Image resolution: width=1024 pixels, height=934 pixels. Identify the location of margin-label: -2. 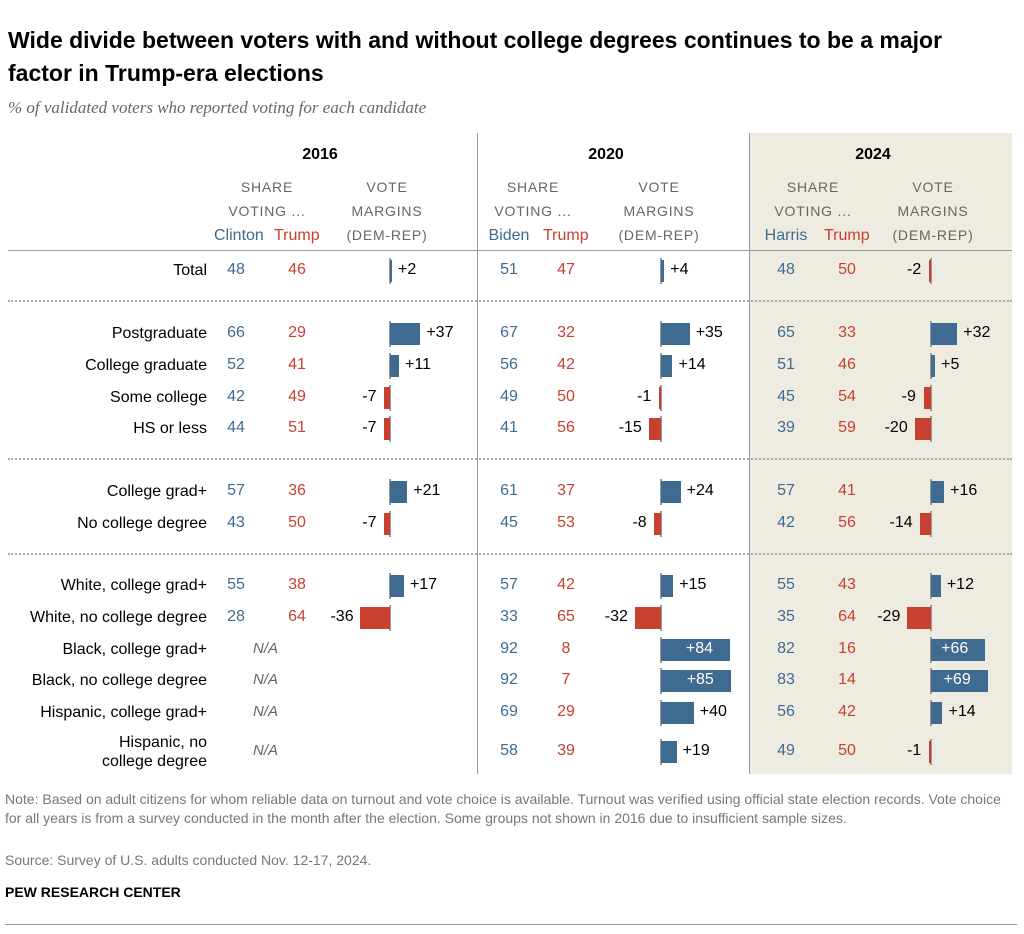
(914, 269).